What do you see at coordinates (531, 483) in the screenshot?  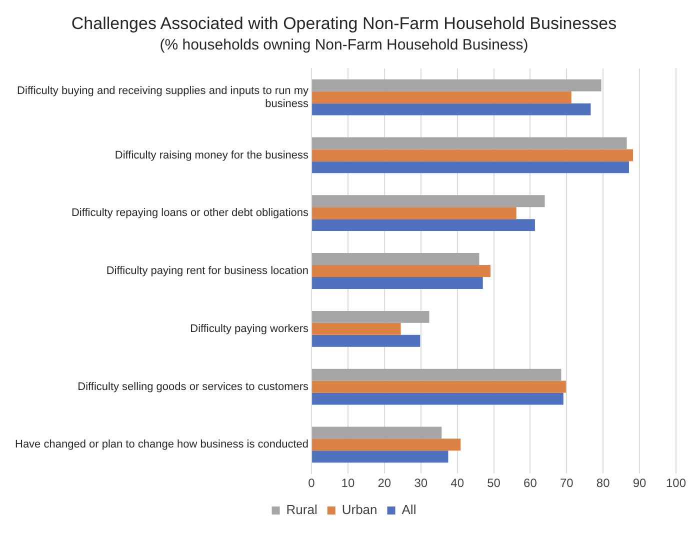 I see `x-tick-label: 60` at bounding box center [531, 483].